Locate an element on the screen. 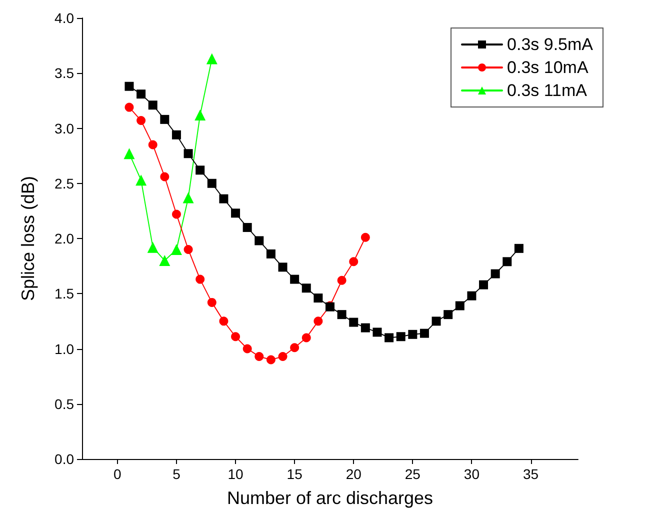 The height and width of the screenshot is (512, 663). y-tick-label: 3.0 is located at coordinates (64, 128).